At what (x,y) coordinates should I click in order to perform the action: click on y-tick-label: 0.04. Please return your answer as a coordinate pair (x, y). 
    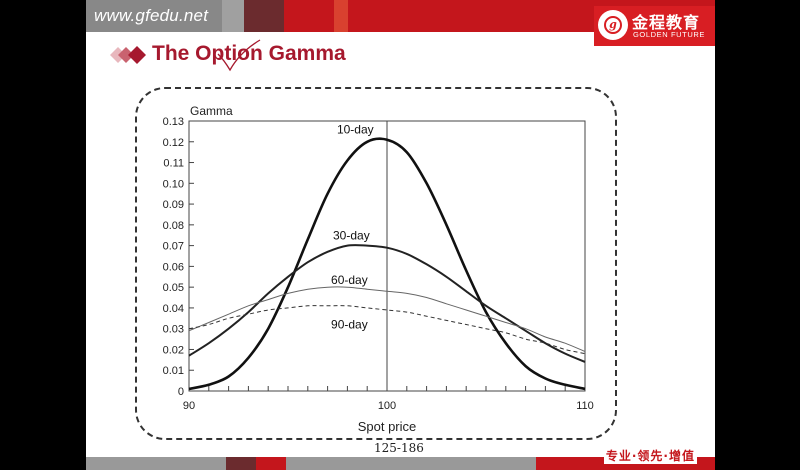
    Looking at the image, I should click on (173, 309).